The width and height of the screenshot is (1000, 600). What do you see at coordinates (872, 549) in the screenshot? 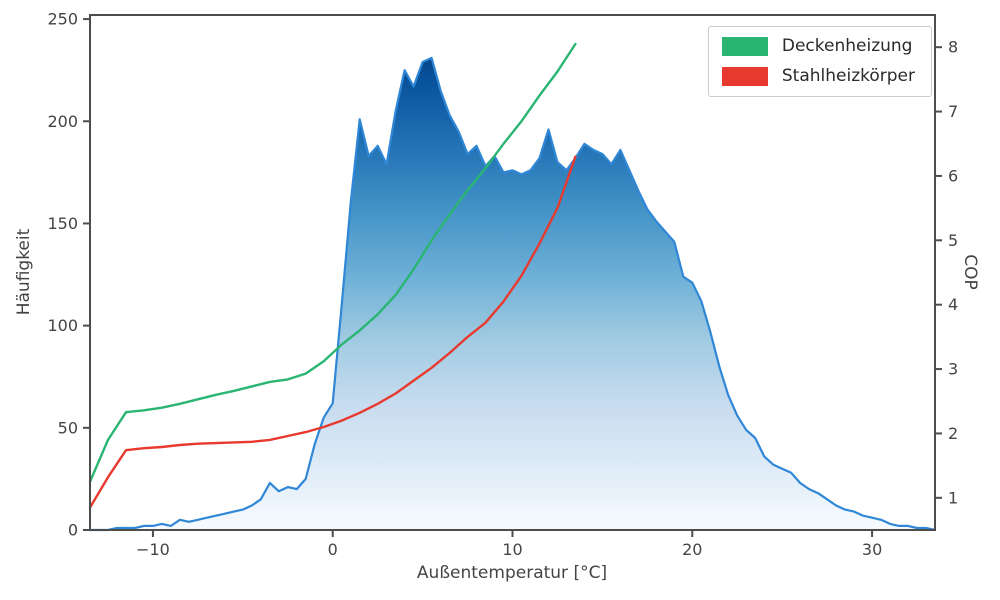
I see `x-tick-label: 30` at bounding box center [872, 549].